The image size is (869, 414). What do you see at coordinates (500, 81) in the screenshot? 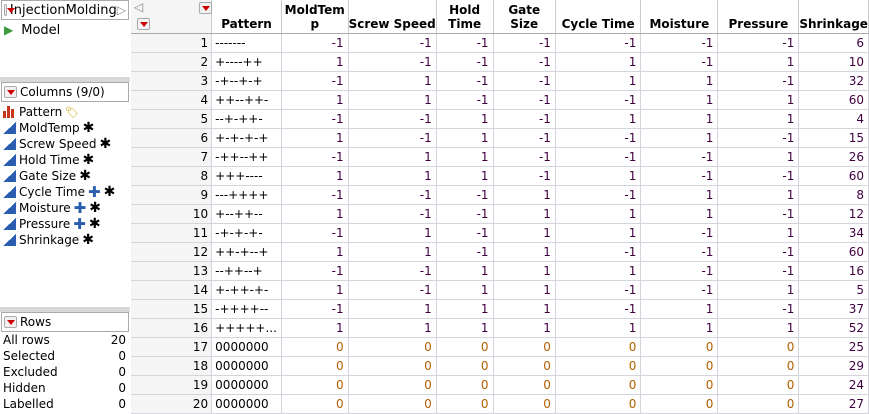
I see `table-row: 3 -+--+-+ -1 1 -1 -1 1 1 -1 32` at bounding box center [500, 81].